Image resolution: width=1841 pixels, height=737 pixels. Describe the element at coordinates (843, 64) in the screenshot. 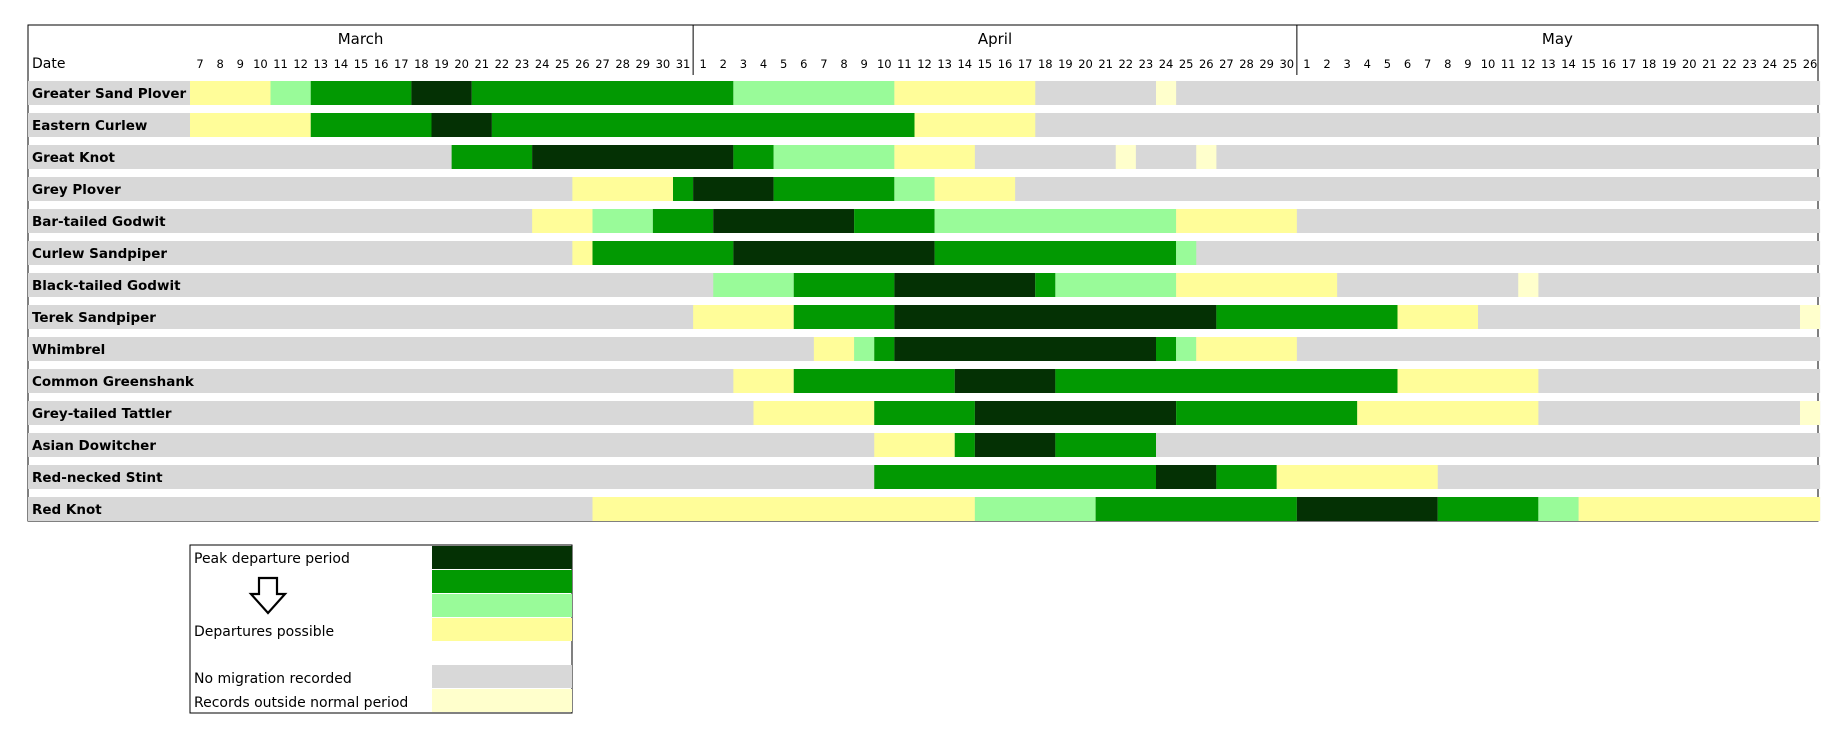

I see `day-tick-label: 8` at that location.